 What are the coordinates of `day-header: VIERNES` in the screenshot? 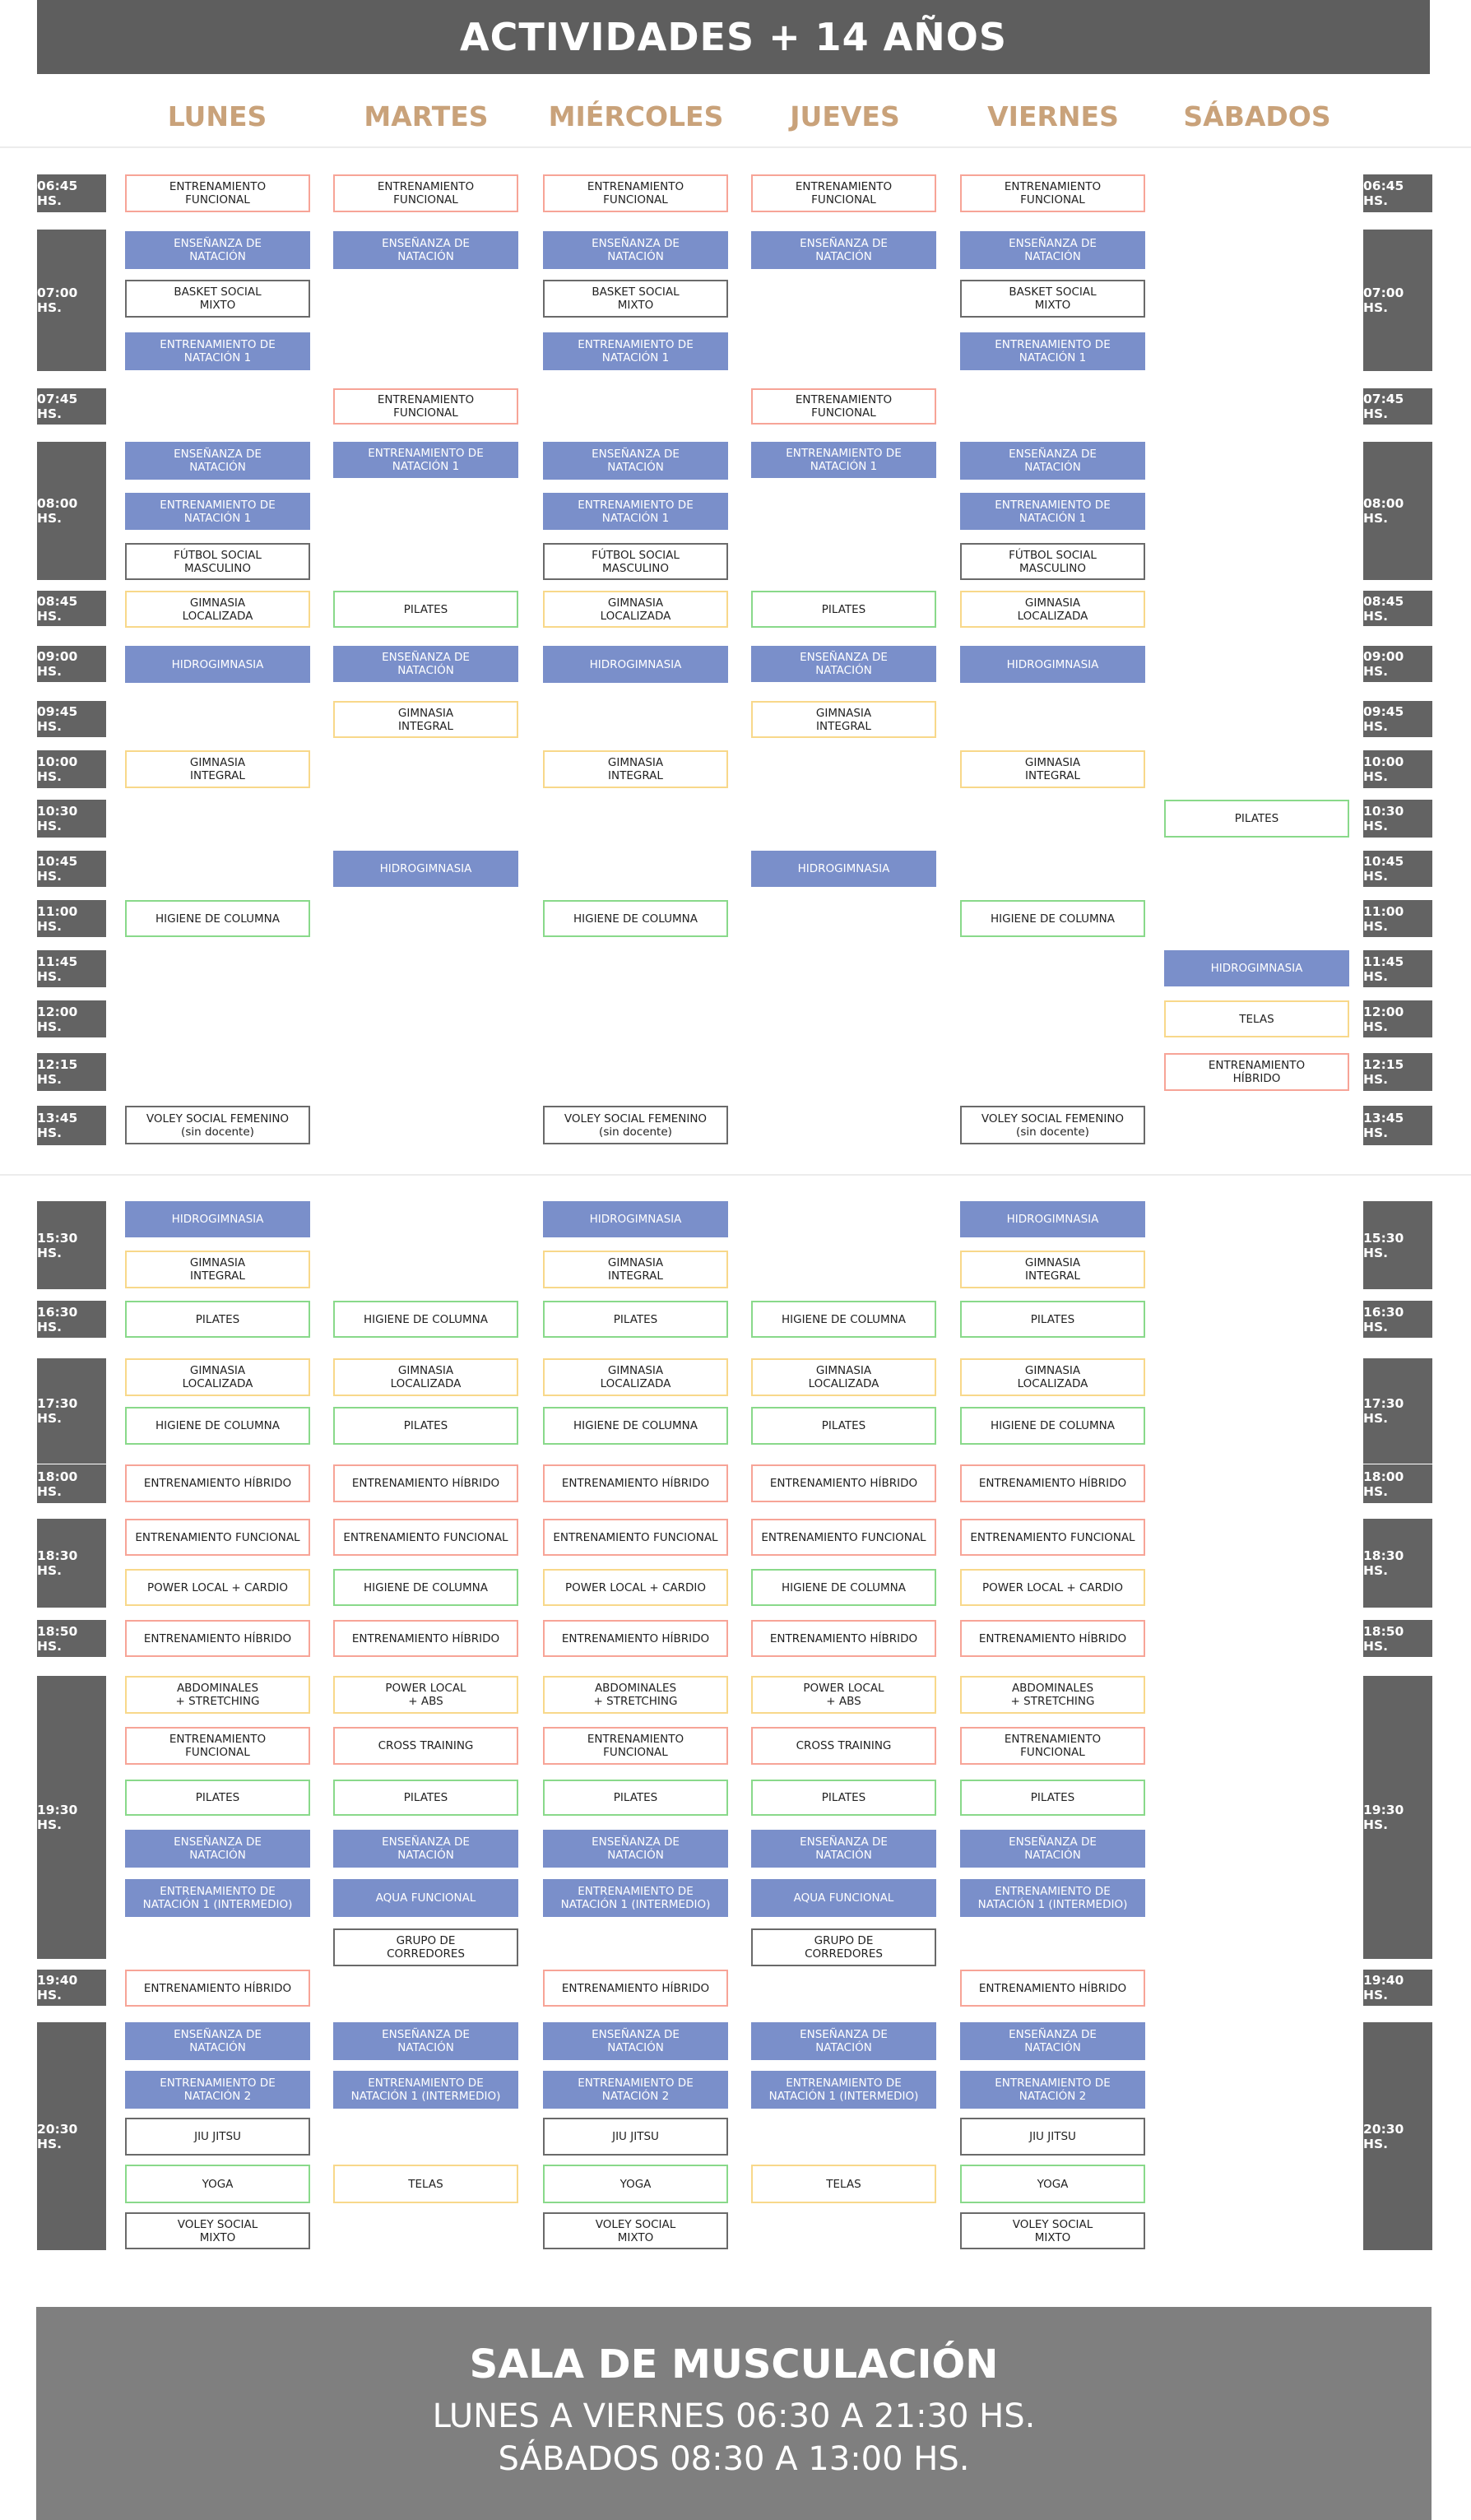 It's located at (1053, 116).